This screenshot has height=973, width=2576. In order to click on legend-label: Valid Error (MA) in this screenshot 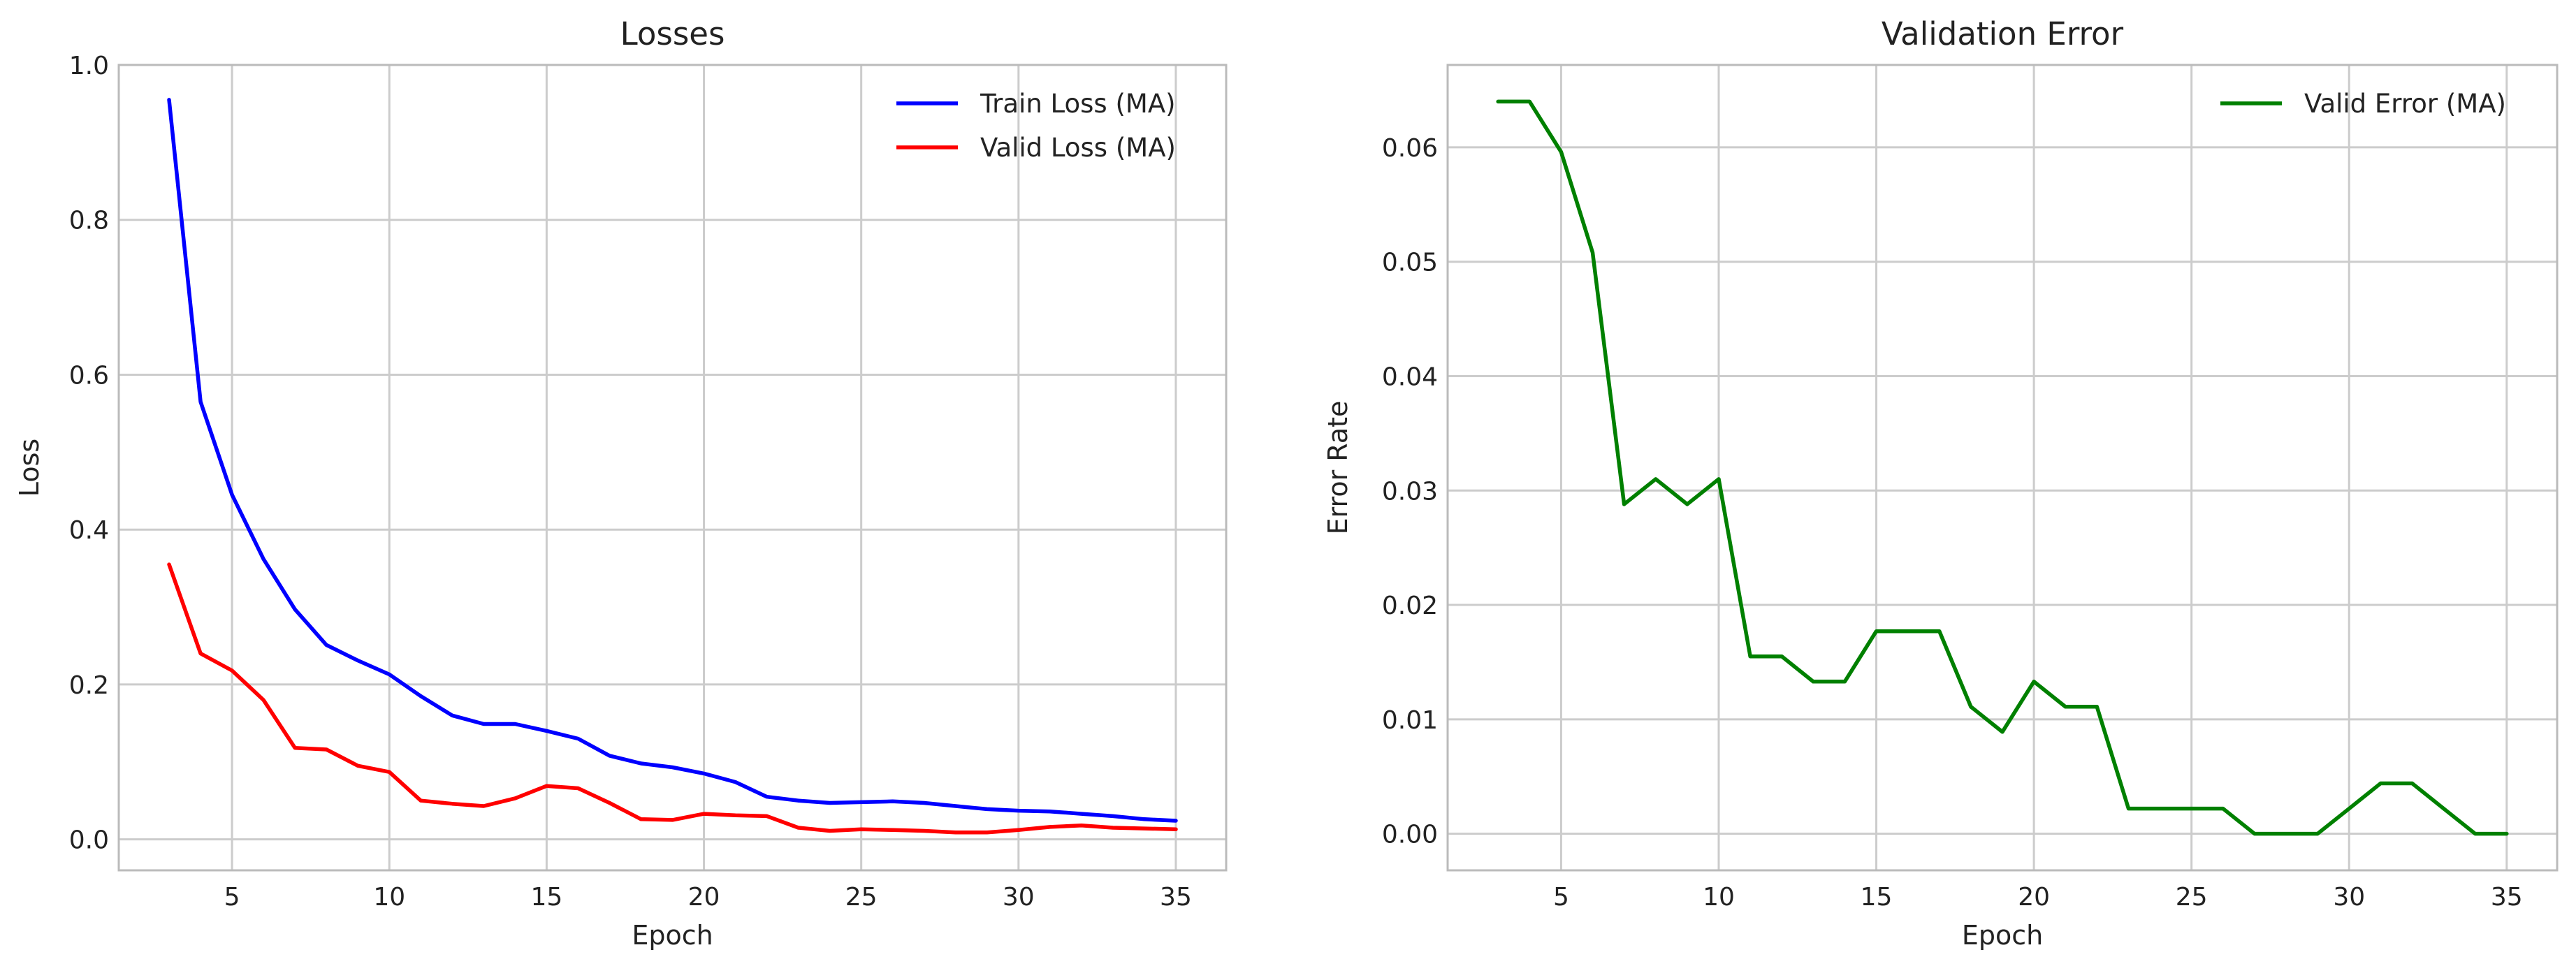, I will do `click(2405, 104)`.